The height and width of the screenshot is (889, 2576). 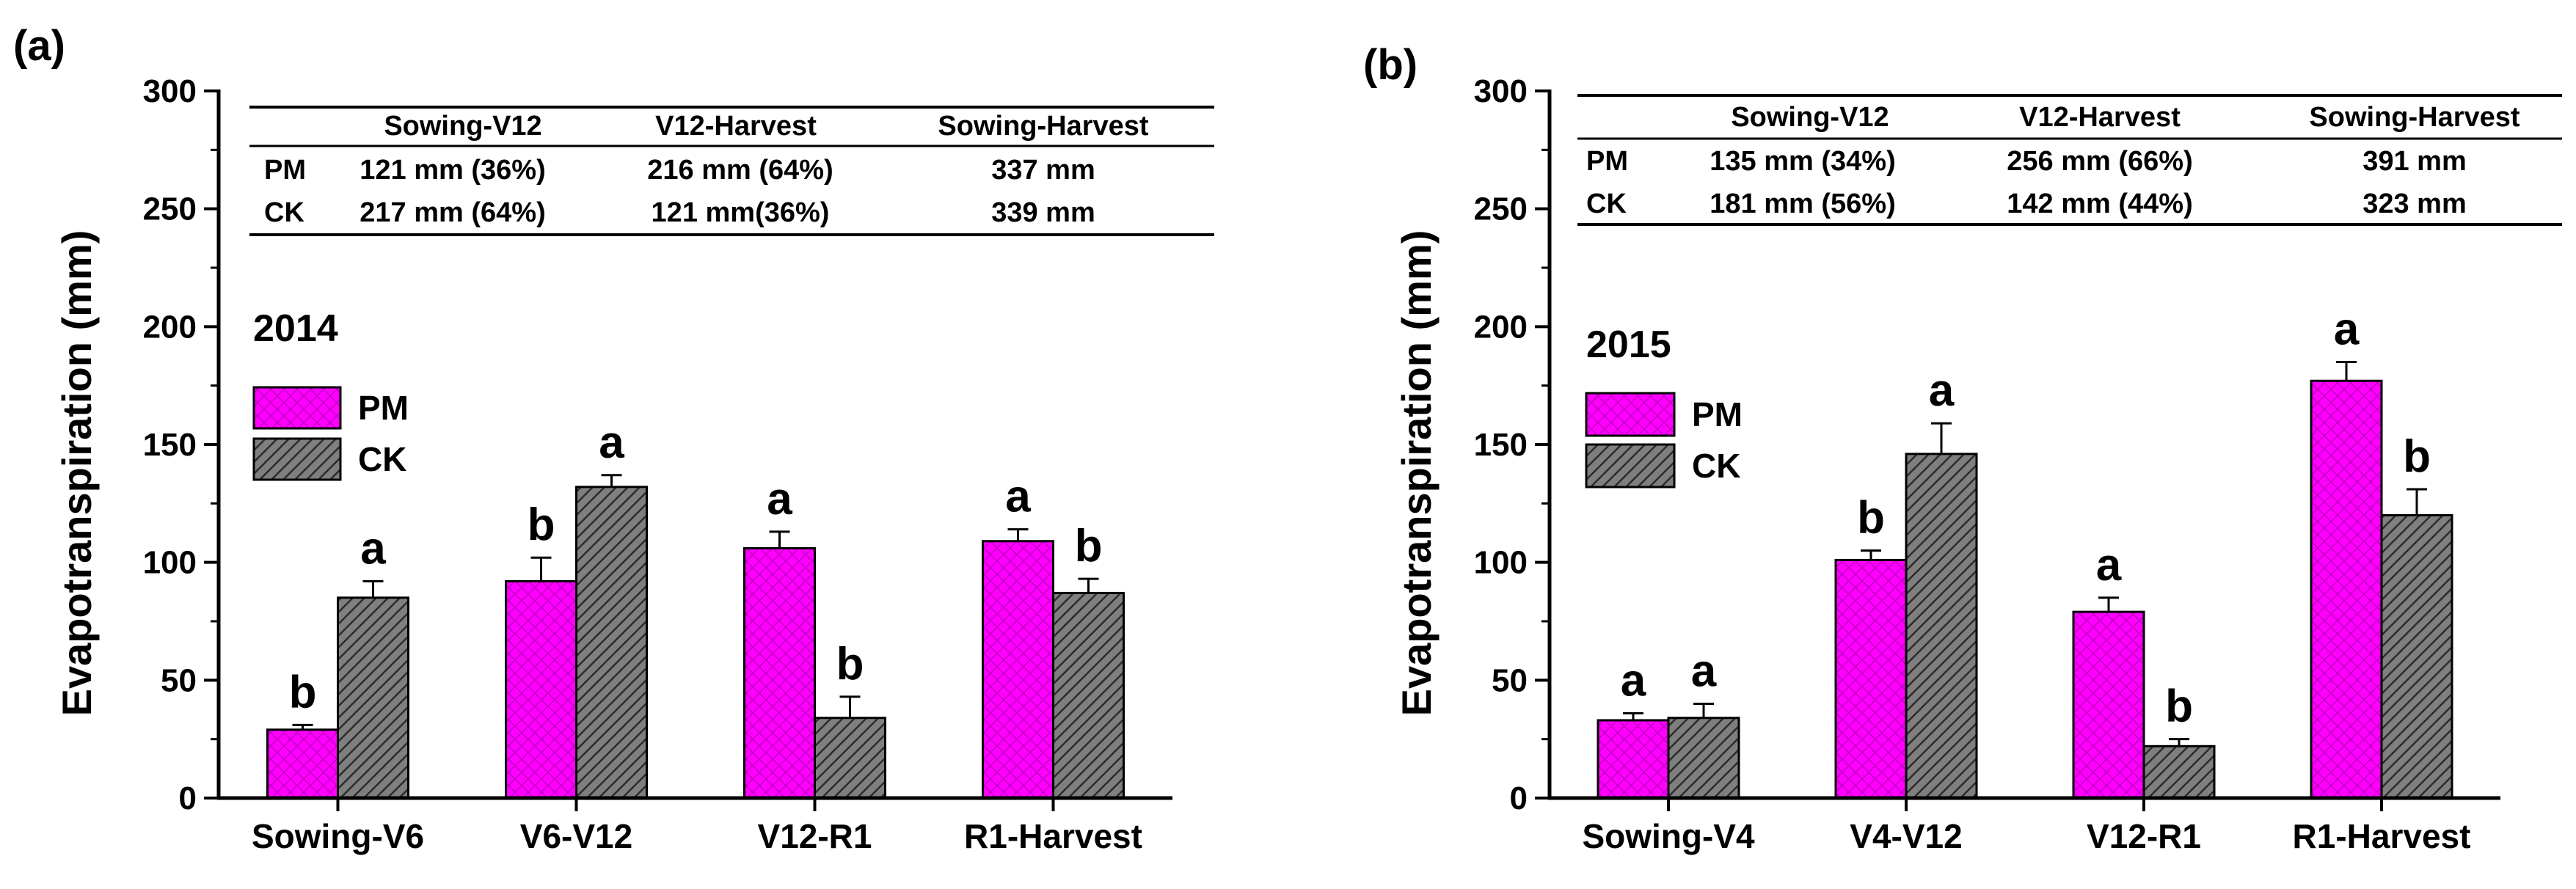 I want to click on panel-label-b: (b), so click(x=1390, y=65).